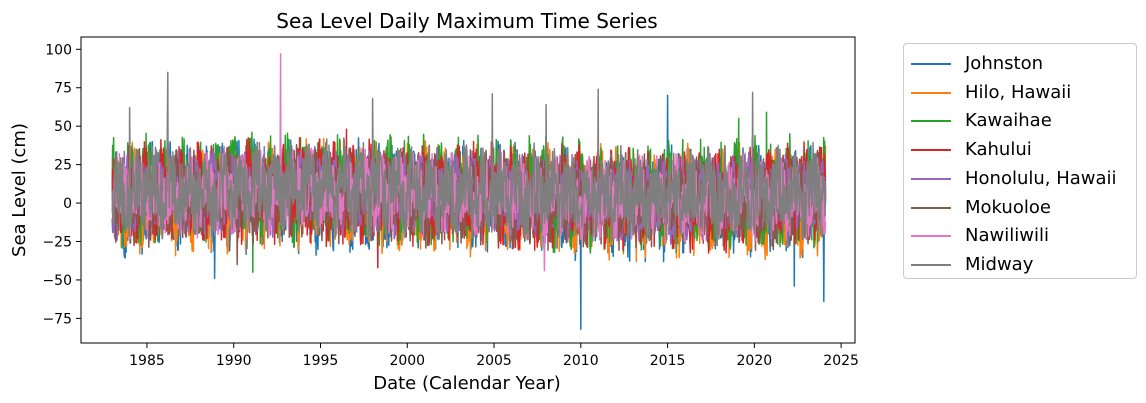  What do you see at coordinates (755, 361) in the screenshot?
I see `x-tick-label: 2020` at bounding box center [755, 361].